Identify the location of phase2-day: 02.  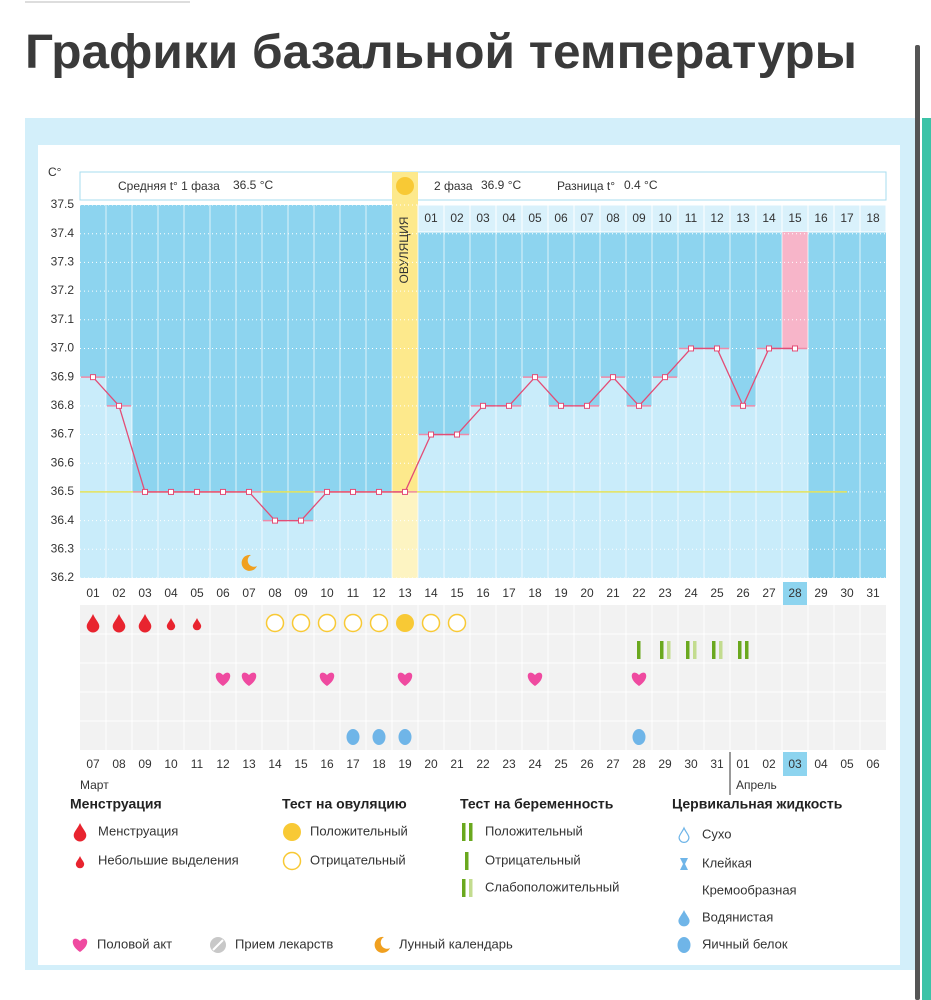
(457, 218).